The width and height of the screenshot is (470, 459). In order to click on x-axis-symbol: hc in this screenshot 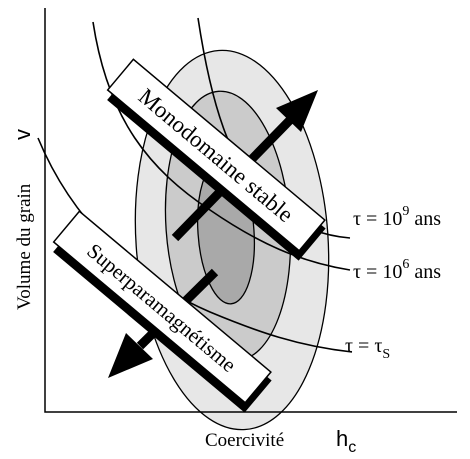, I will do `click(346, 441)`.